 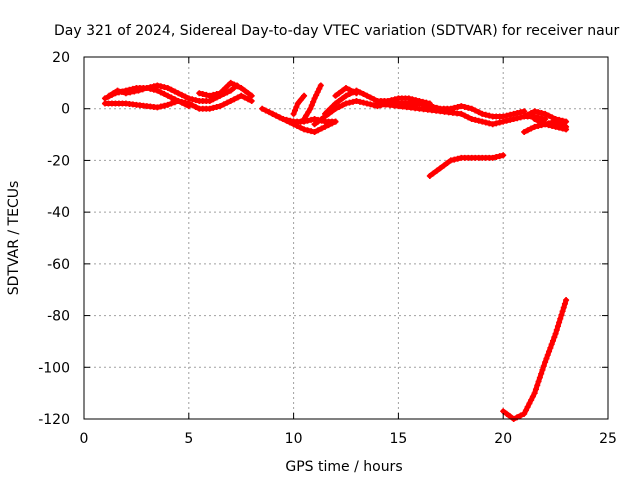 I want to click on y-tick-label: -120, so click(x=54, y=420).